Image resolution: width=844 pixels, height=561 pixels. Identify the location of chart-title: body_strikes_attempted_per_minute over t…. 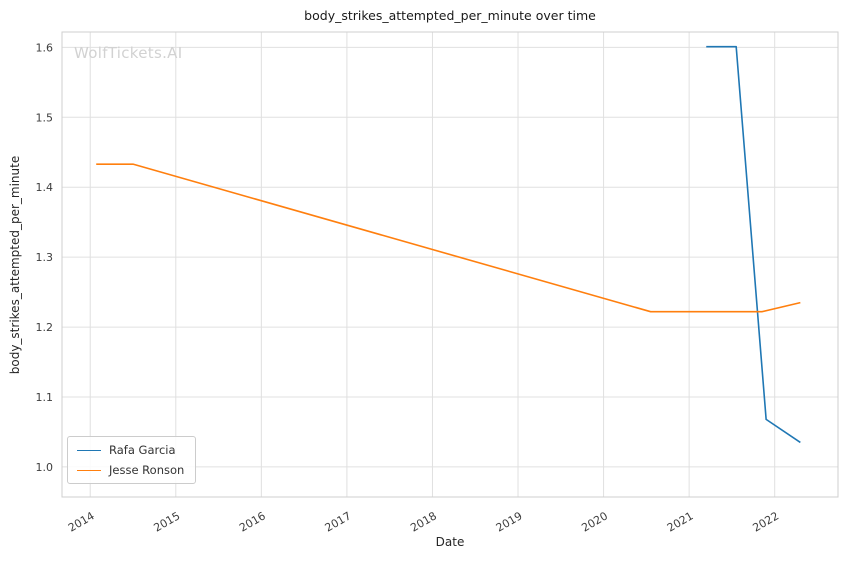
(450, 15).